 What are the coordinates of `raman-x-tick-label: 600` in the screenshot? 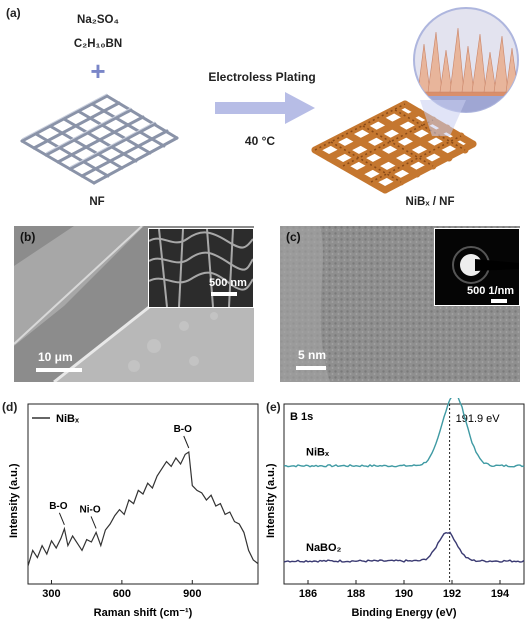 It's located at (122, 594).